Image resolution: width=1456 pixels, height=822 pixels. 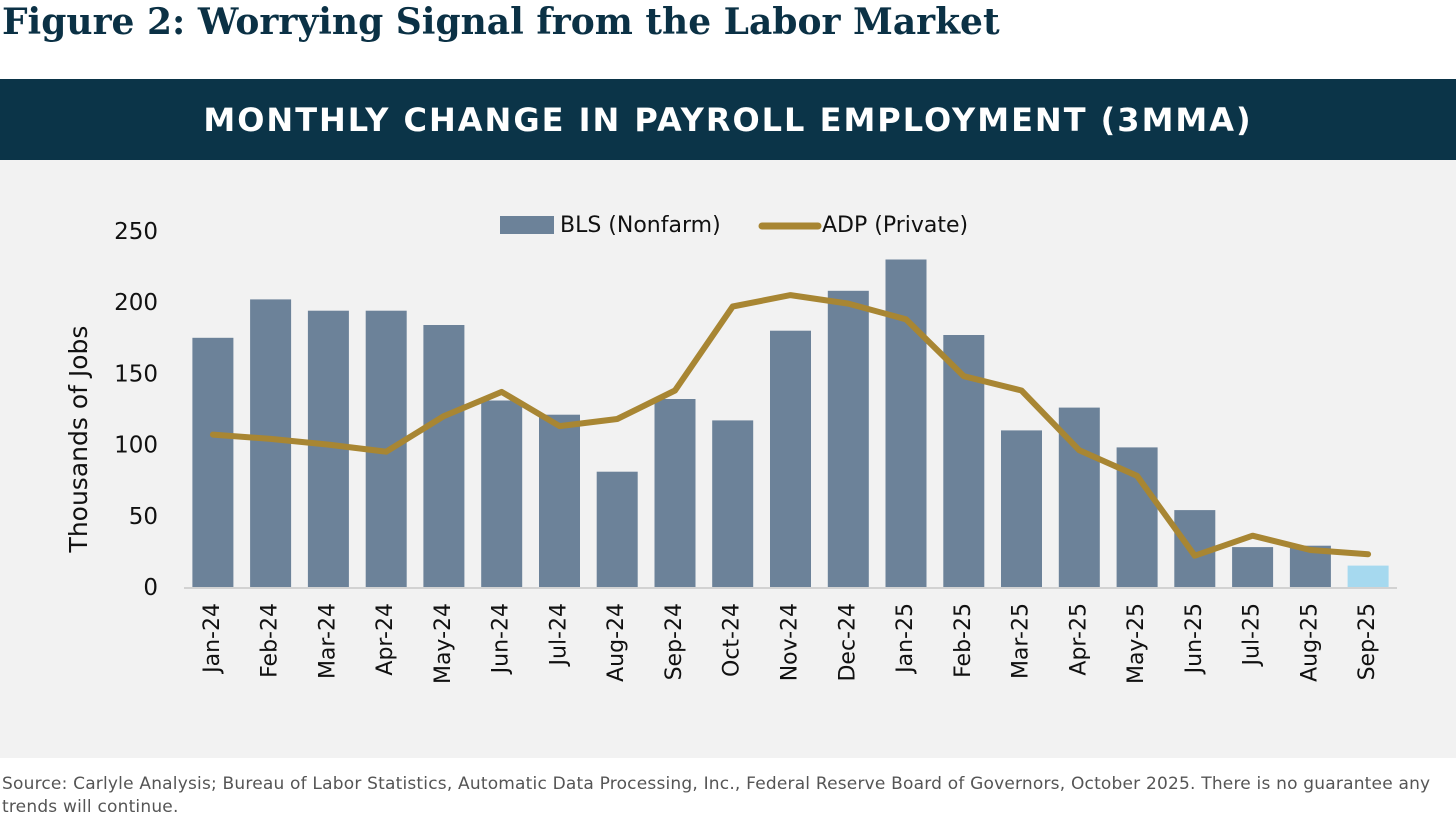 What do you see at coordinates (136, 303) in the screenshot?
I see `y-tick-label: 200` at bounding box center [136, 303].